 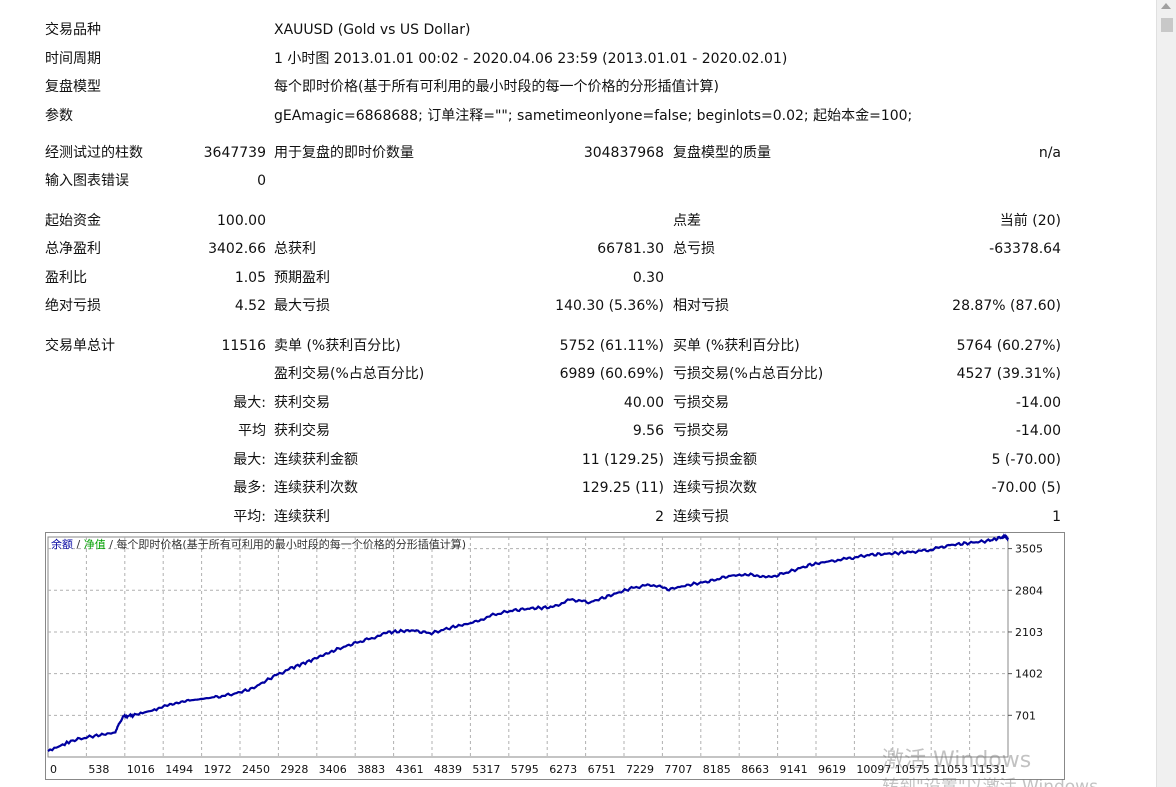 What do you see at coordinates (1025, 249) in the screenshot?
I see `gross-loss-value: -63378.64` at bounding box center [1025, 249].